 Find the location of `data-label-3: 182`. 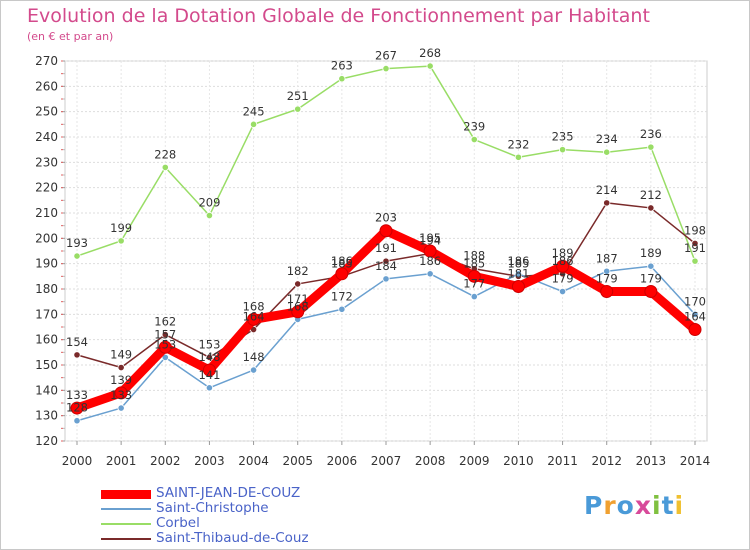

data-label-3: 182 is located at coordinates (298, 271).